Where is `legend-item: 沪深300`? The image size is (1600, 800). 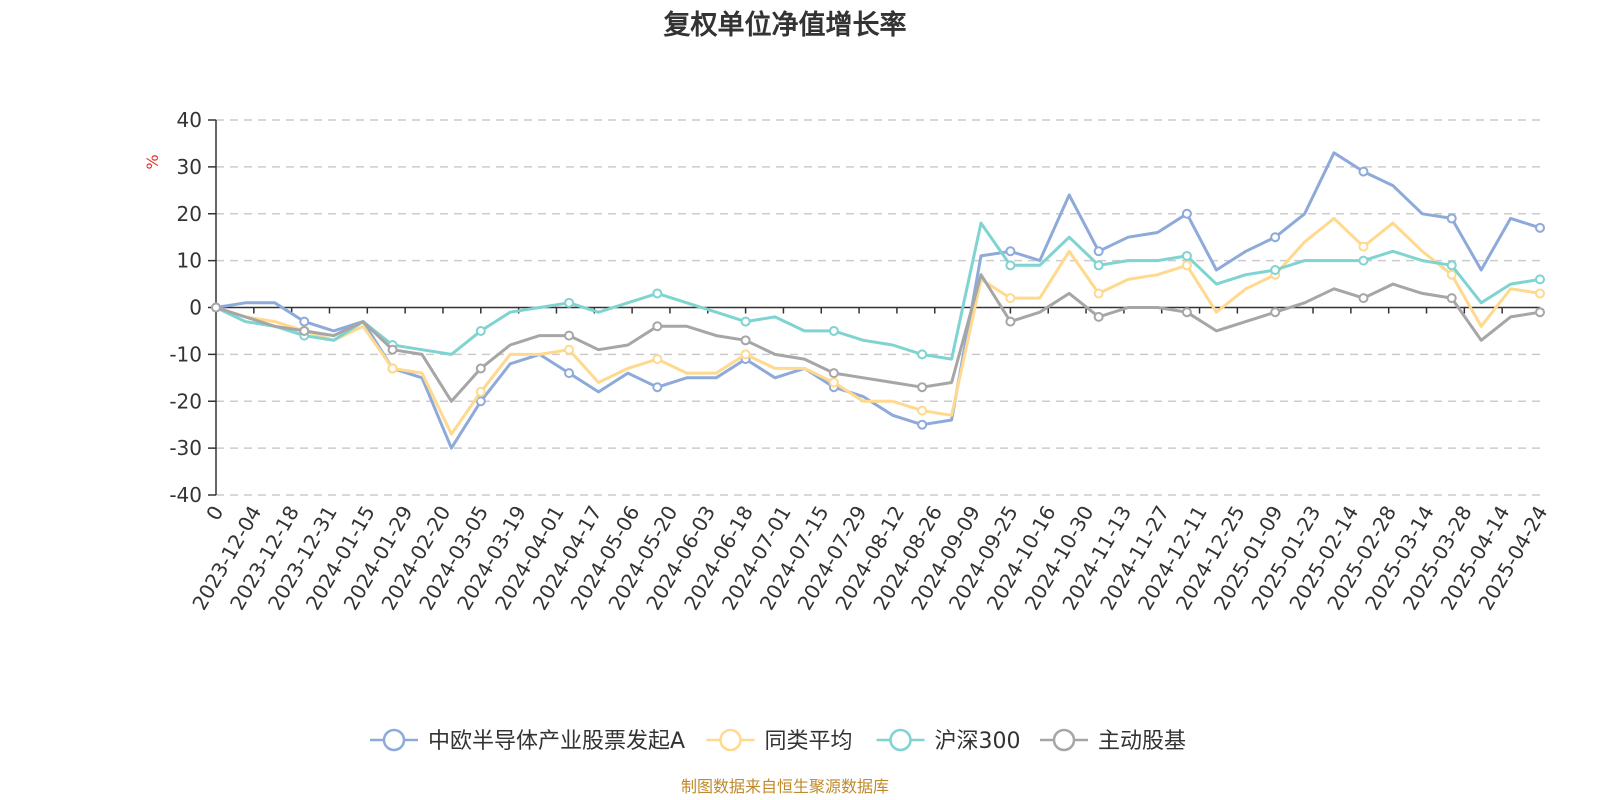
legend-item: 沪深300 is located at coordinates (948, 741).